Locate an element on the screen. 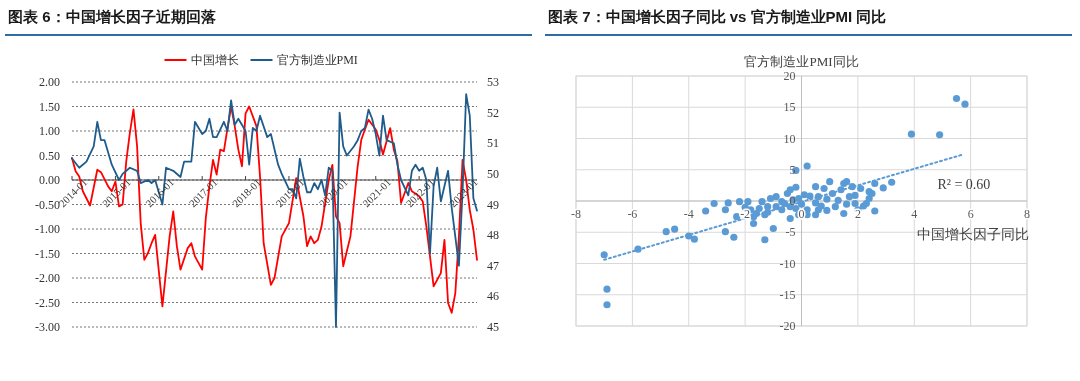 The image size is (1080, 381). y-tick-label: -15 is located at coordinates (787, 294).